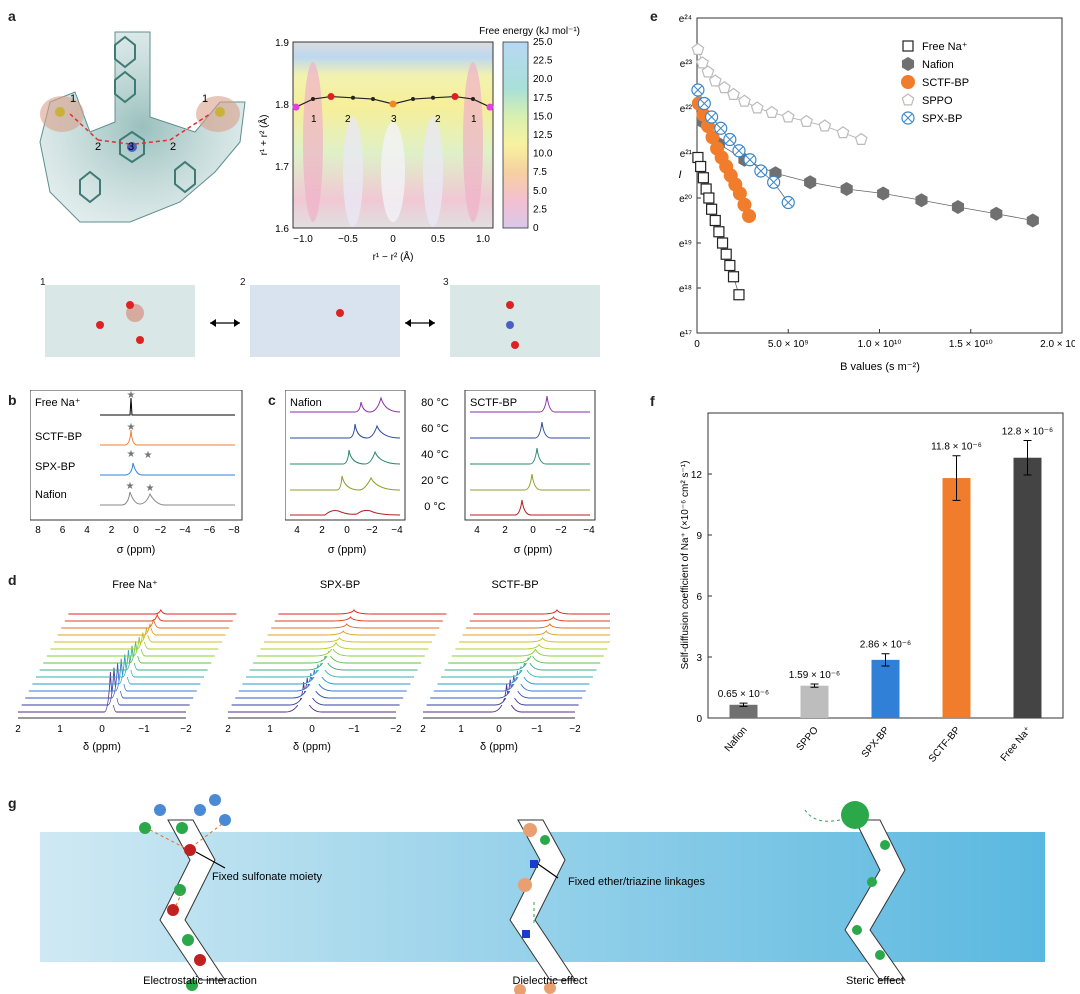 The width and height of the screenshot is (1080, 994). Describe the element at coordinates (814, 675) in the screenshot. I see `f-value-label: 1.59 × 10⁻⁶` at that location.